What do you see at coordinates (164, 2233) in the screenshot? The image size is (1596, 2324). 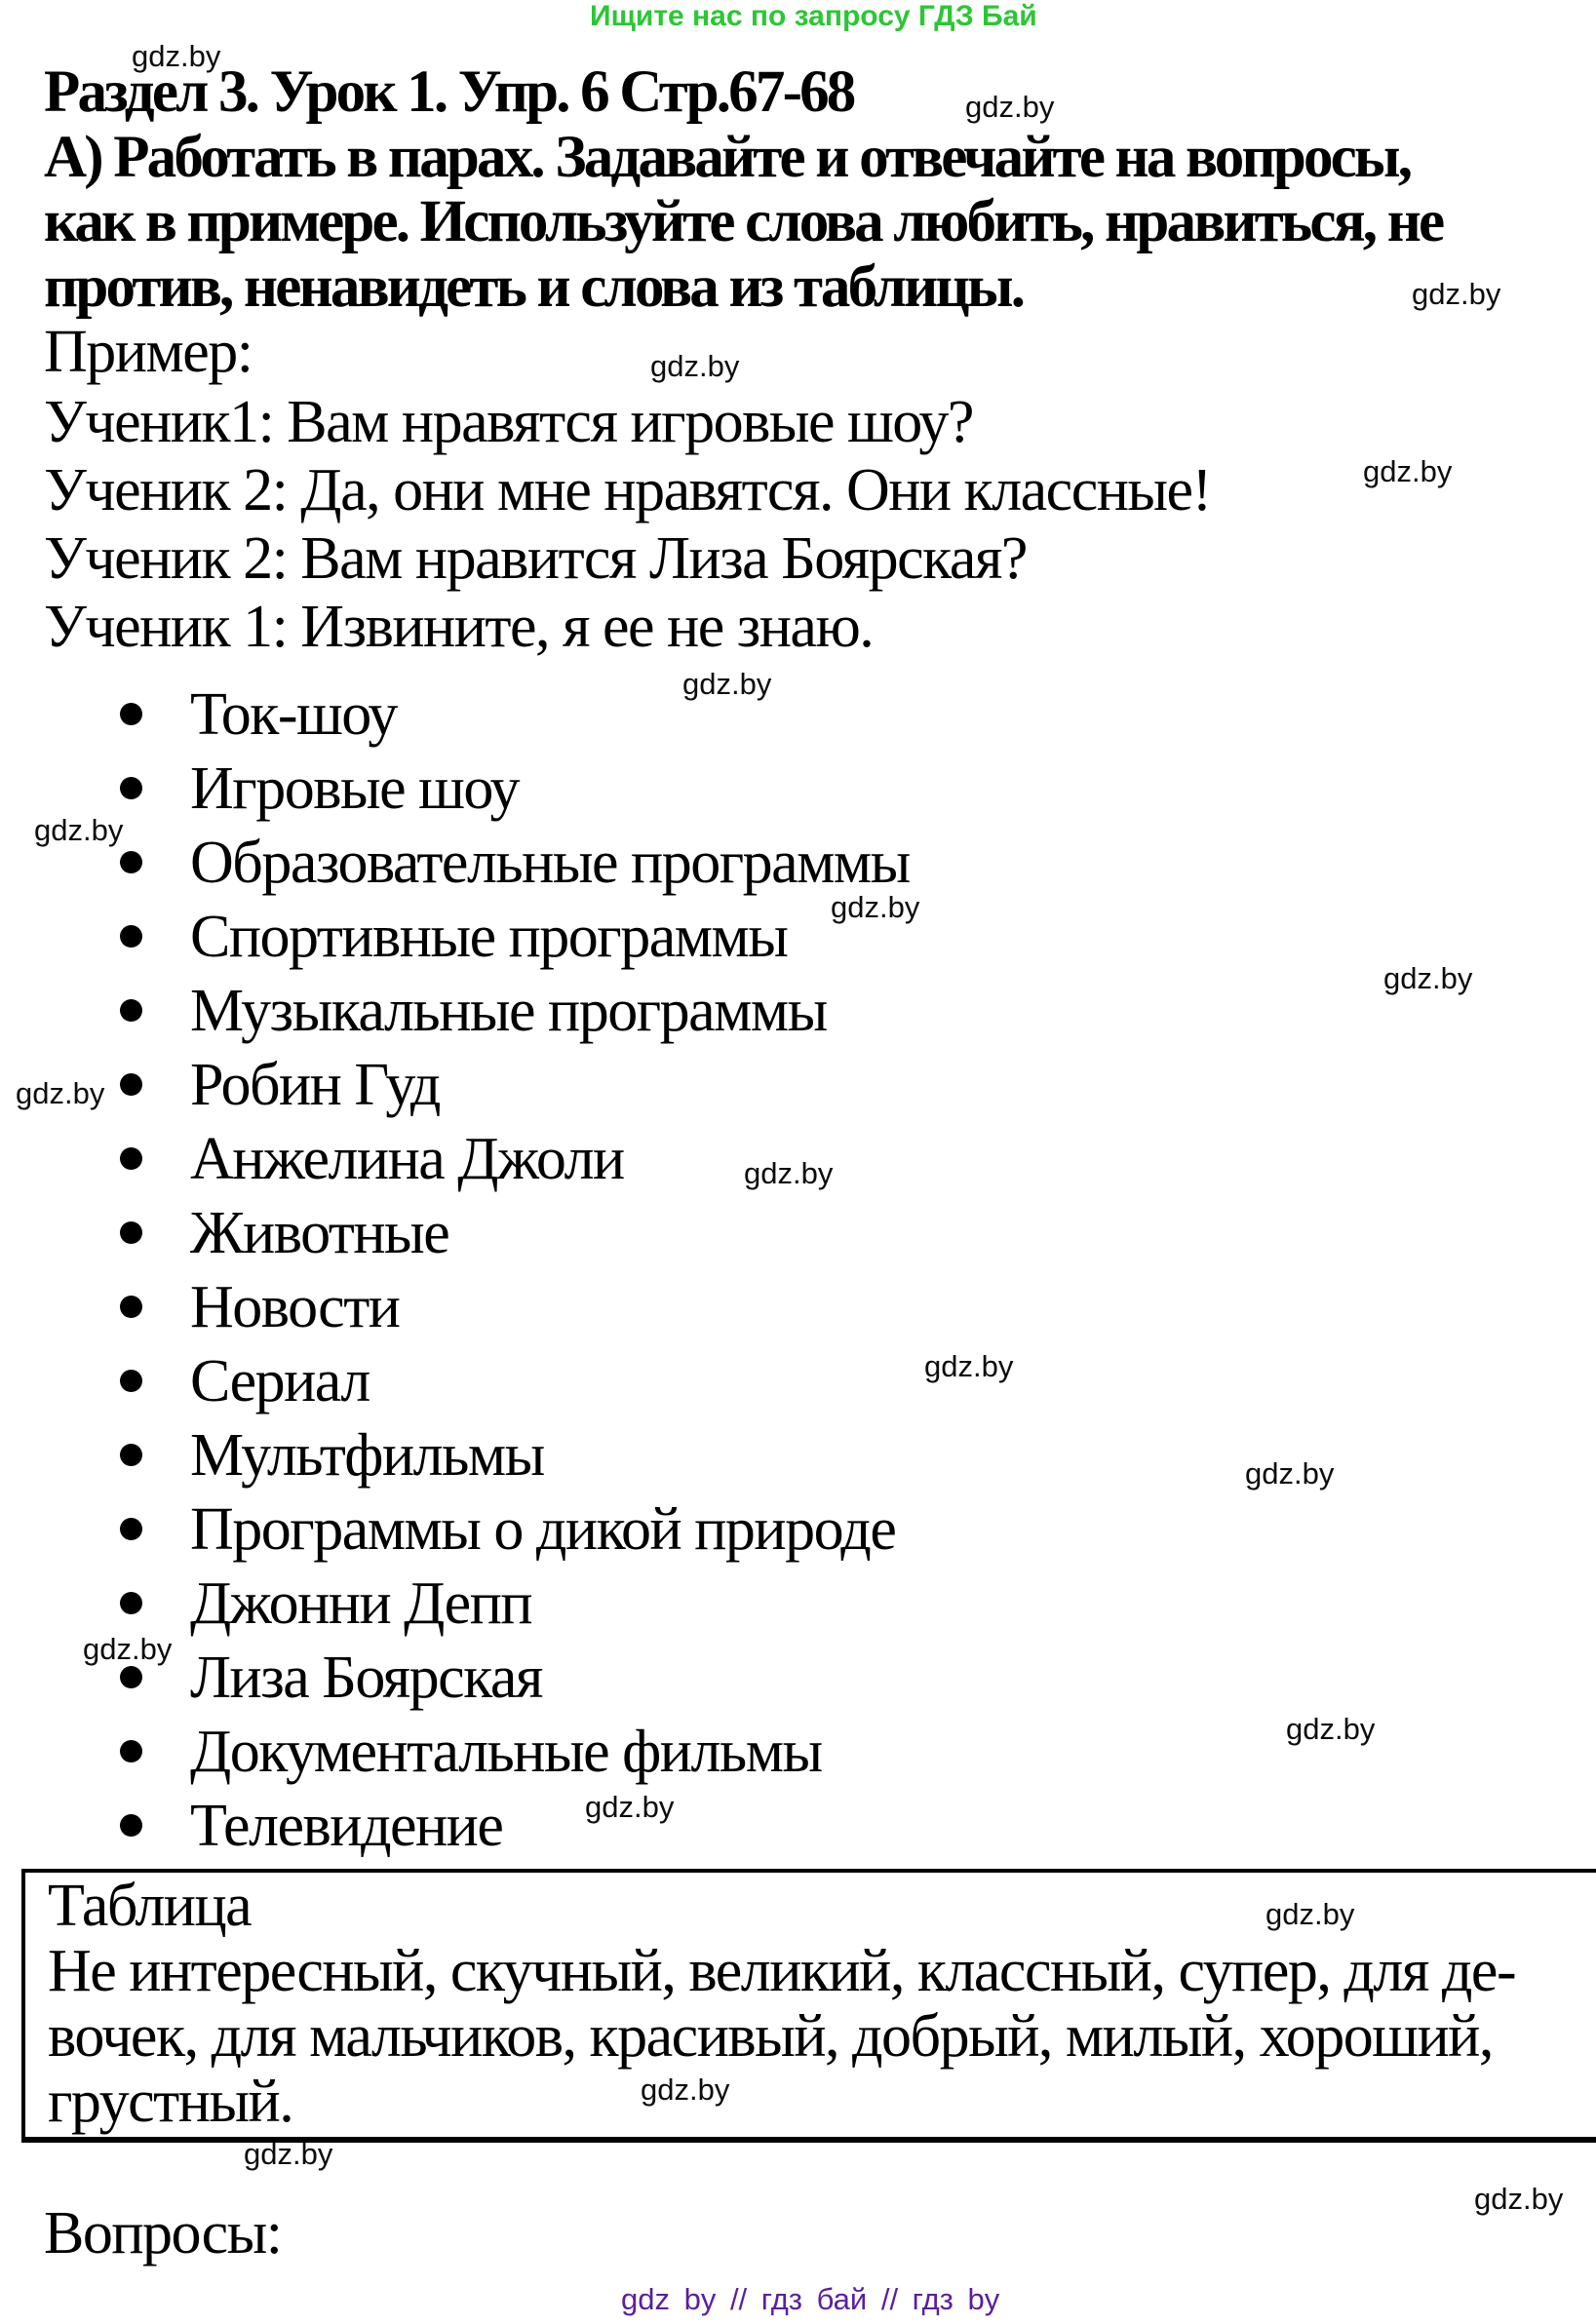 I see `questions-label: Вопросы:` at bounding box center [164, 2233].